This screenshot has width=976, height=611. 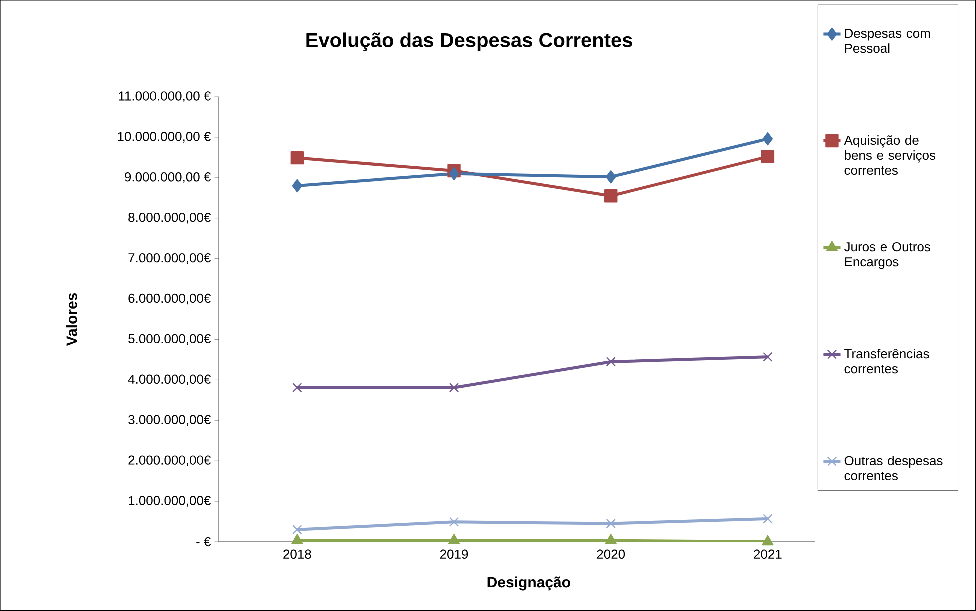 I want to click on y-tick-label: 2.000.000,00€, so click(x=169, y=461).